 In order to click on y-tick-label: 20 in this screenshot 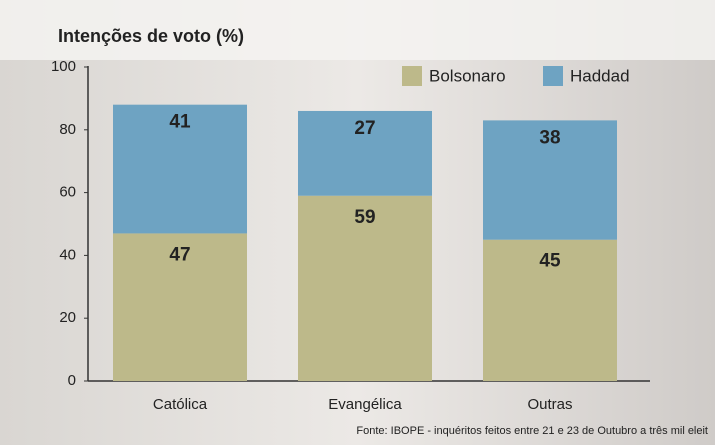, I will do `click(67, 317)`.